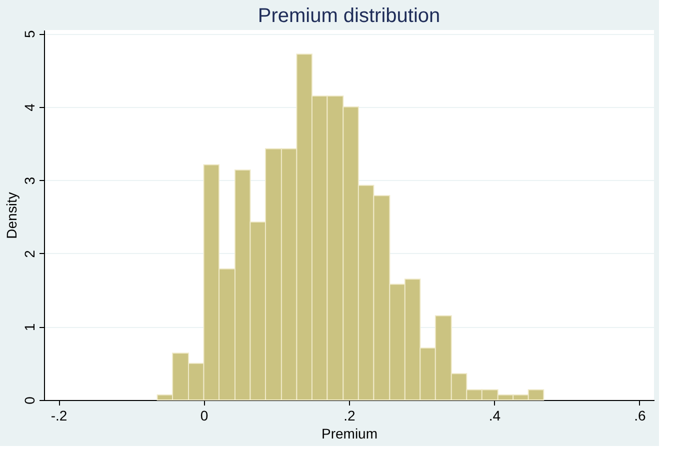 This screenshot has height=455, width=684. What do you see at coordinates (350, 416) in the screenshot?
I see `x-tick-label: .2` at bounding box center [350, 416].